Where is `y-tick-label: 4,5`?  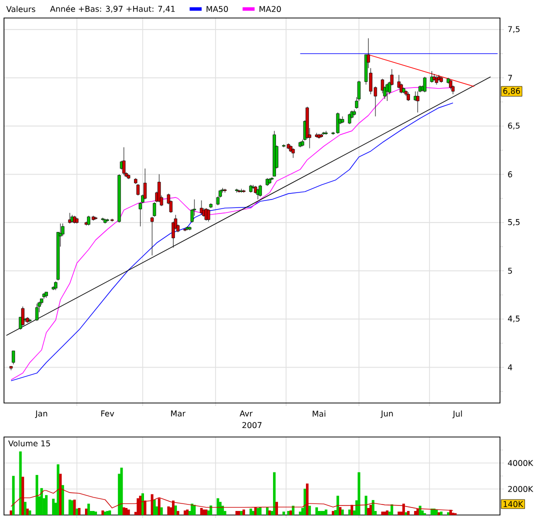 y-tick-label: 4,5 is located at coordinates (514, 319).